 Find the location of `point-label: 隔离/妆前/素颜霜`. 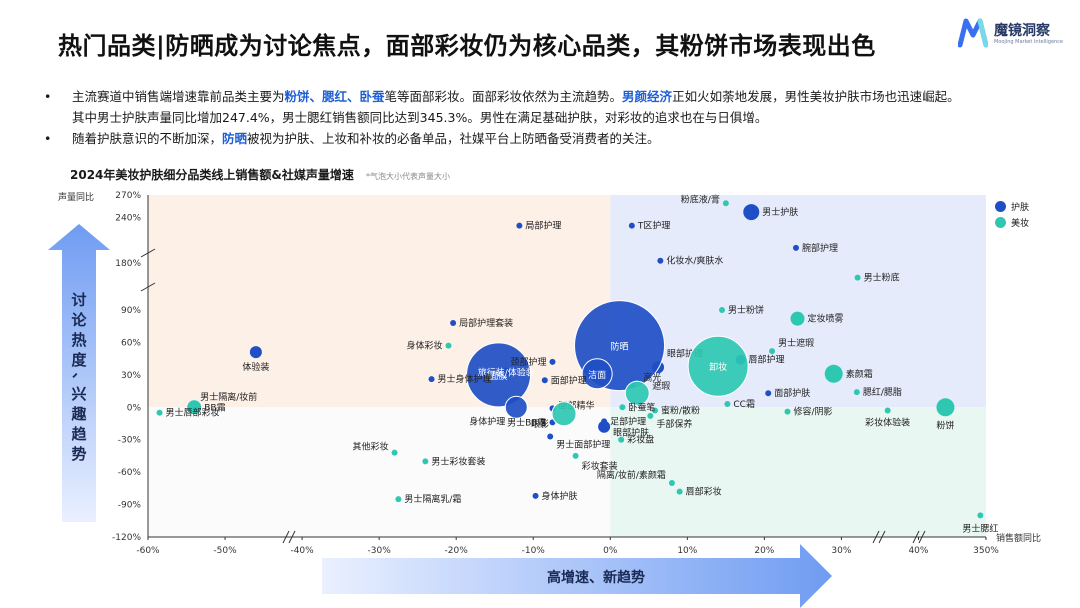

point-label: 隔离/妆前/素颜霜 is located at coordinates (631, 475).